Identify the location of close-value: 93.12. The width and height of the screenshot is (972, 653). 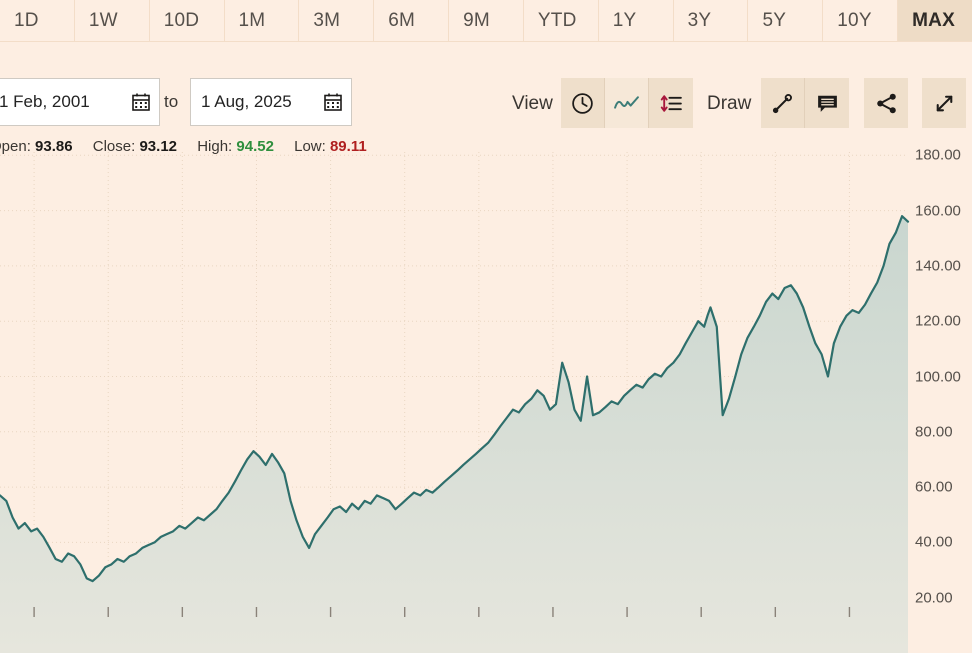
(158, 146).